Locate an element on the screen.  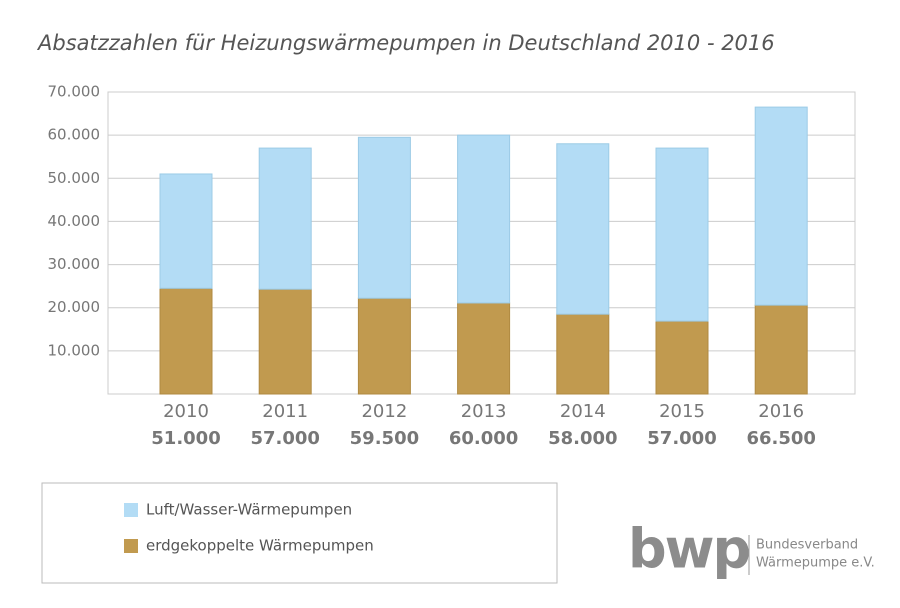
legend is located at coordinates (299, 533).